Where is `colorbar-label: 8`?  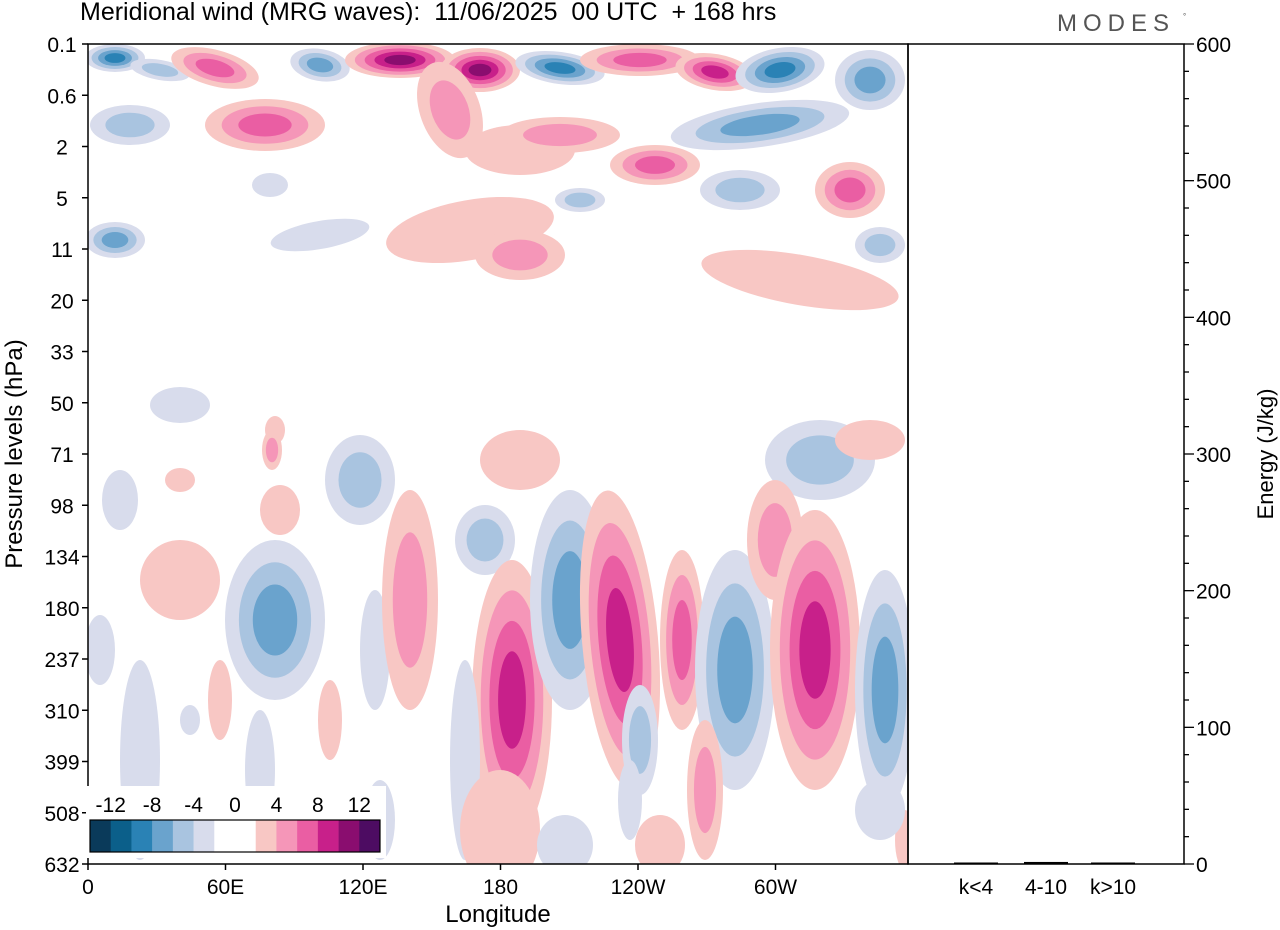 colorbar-label: 8 is located at coordinates (318, 805).